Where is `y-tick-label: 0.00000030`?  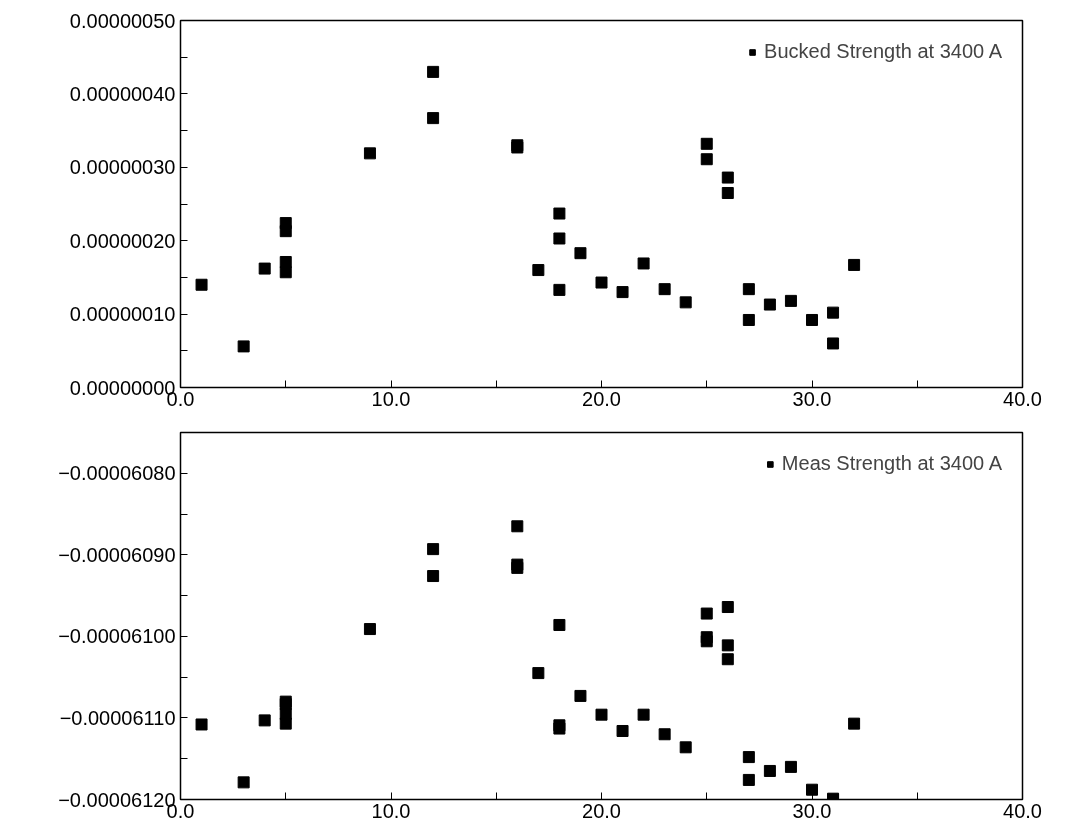
y-tick-label: 0.00000030 is located at coordinates (122, 167).